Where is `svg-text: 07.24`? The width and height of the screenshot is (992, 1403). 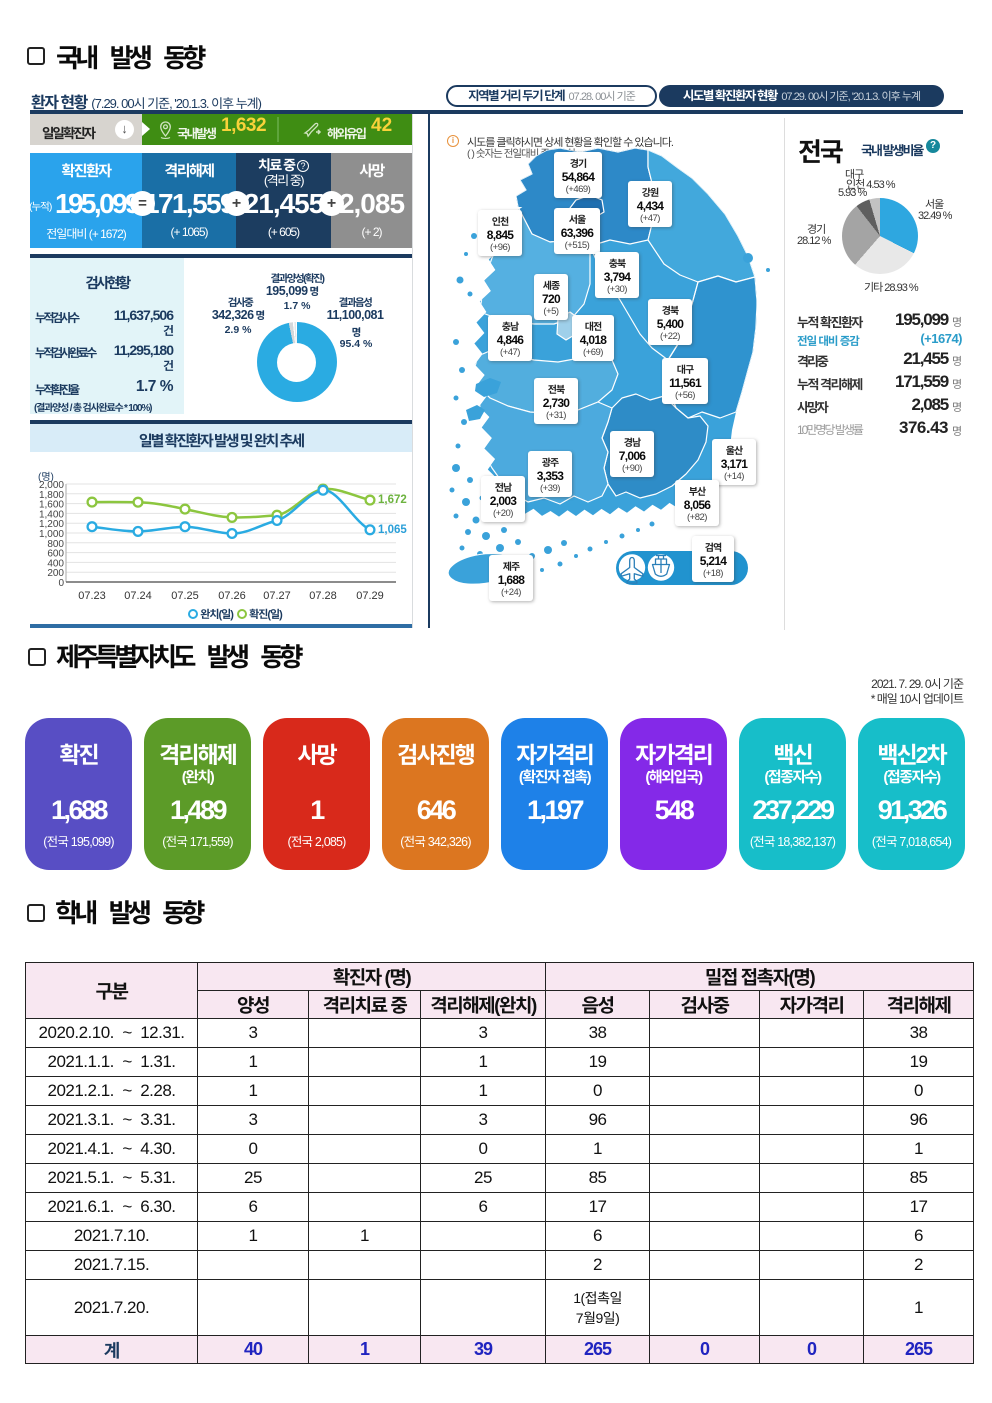 svg-text: 07.24 is located at coordinates (138, 596).